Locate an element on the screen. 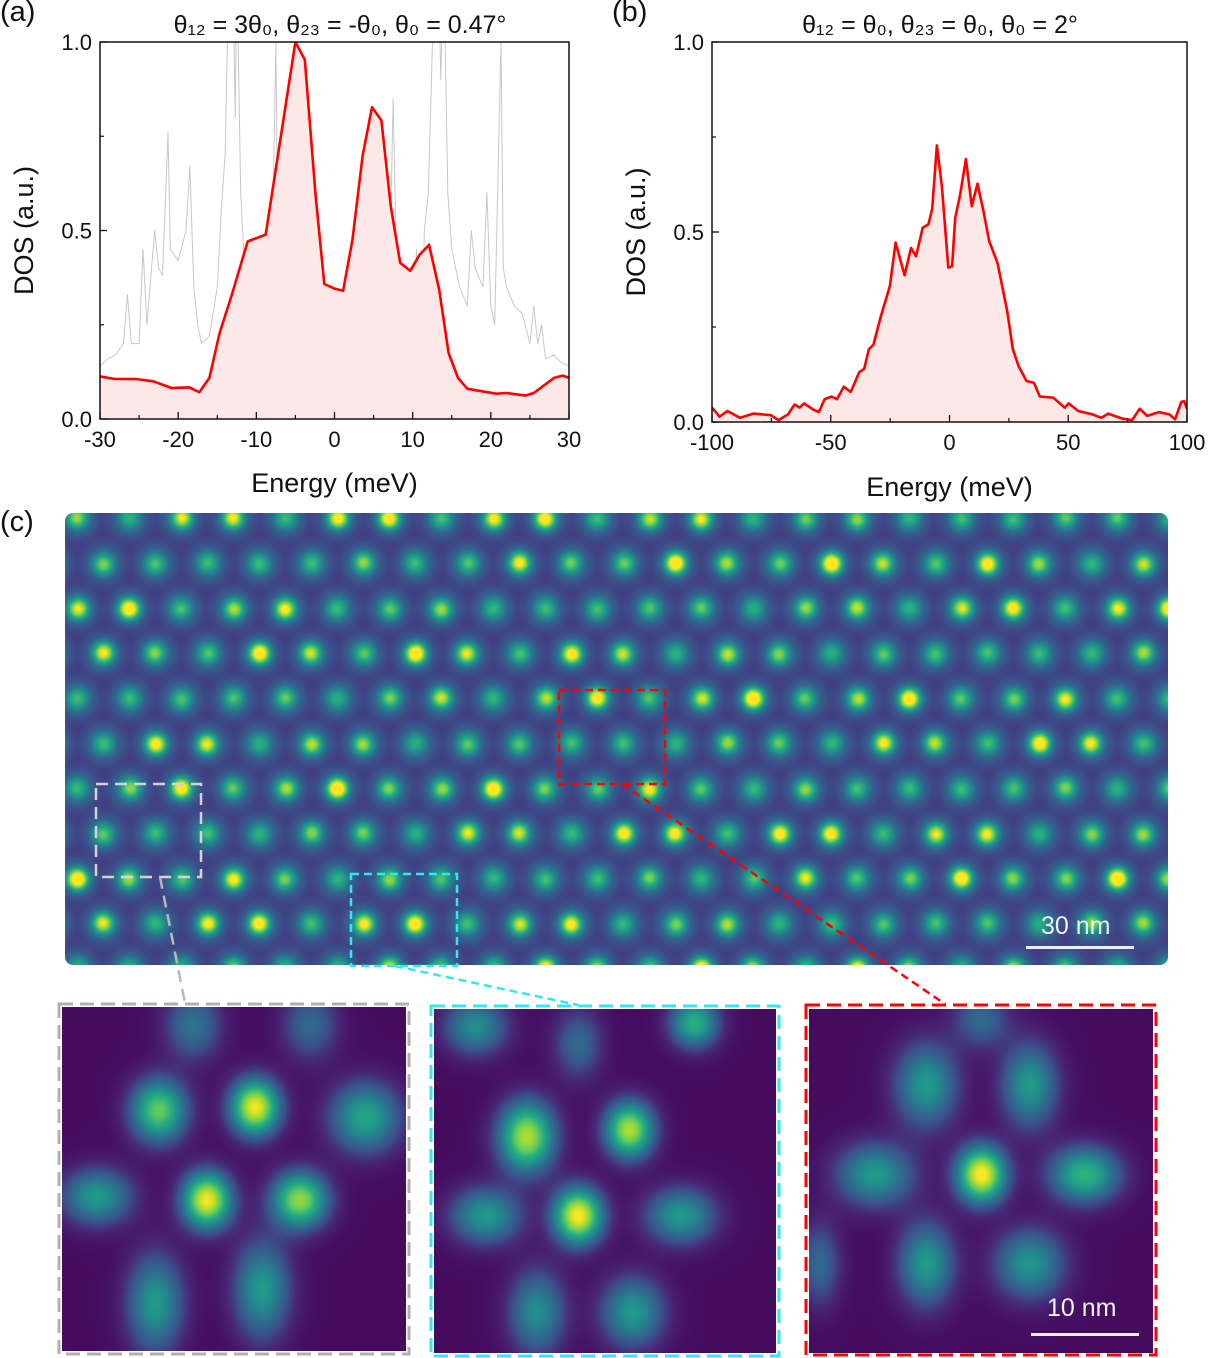 The height and width of the screenshot is (1358, 1211). x-tick-label: -10 is located at coordinates (256, 439).